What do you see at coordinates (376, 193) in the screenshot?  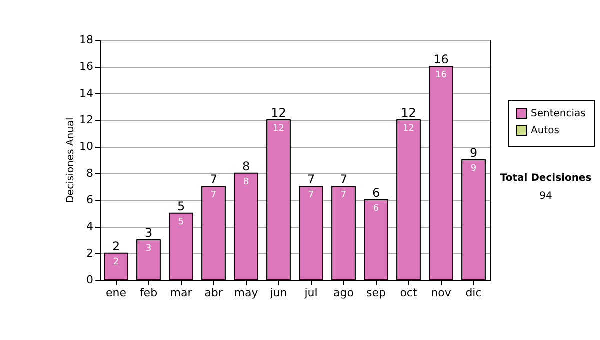 I see `total-label: 6` at bounding box center [376, 193].